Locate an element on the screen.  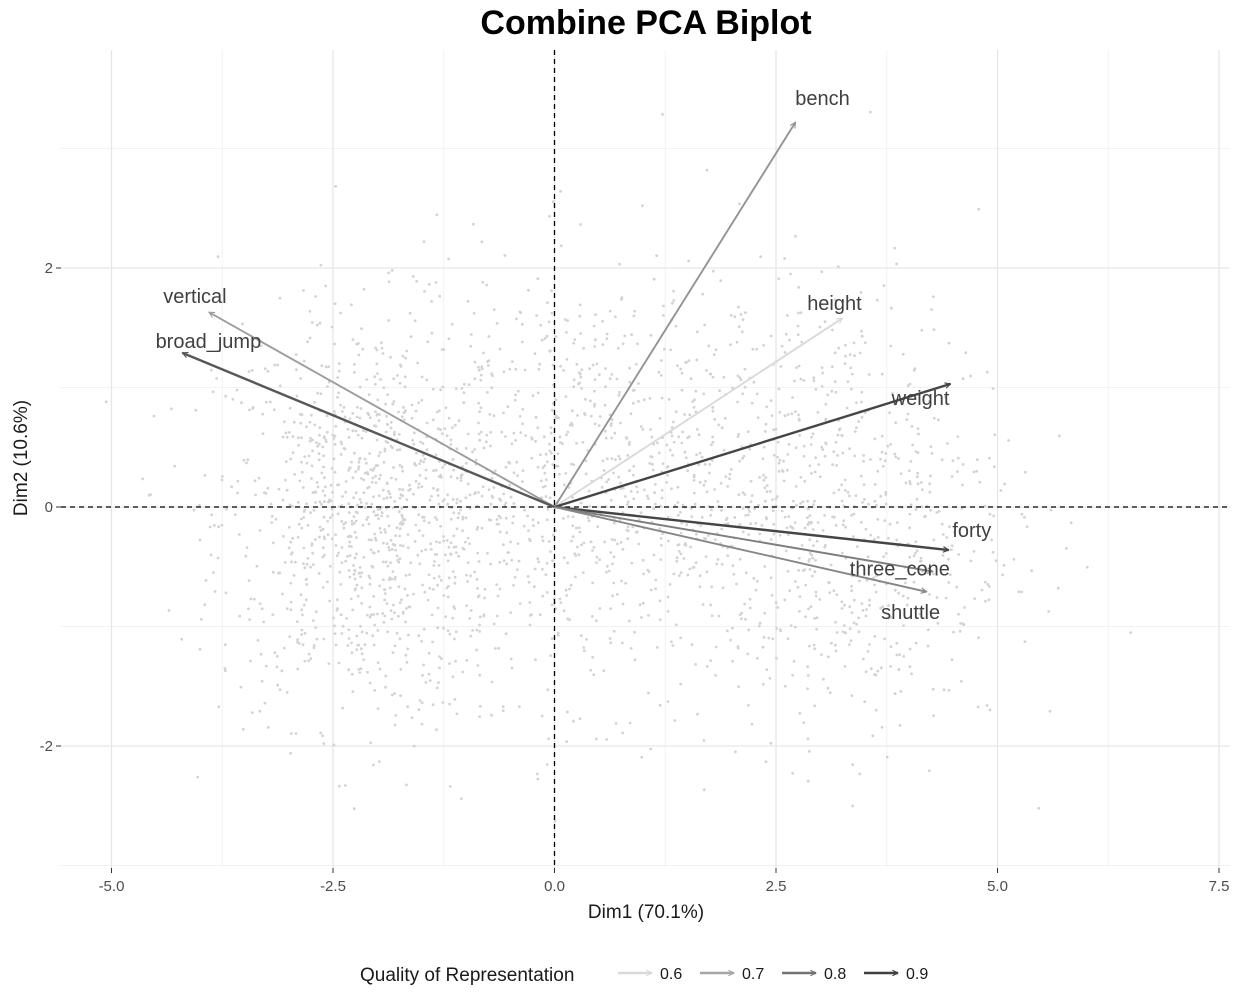
y-tick-label: 0 is located at coordinates (49, 507).